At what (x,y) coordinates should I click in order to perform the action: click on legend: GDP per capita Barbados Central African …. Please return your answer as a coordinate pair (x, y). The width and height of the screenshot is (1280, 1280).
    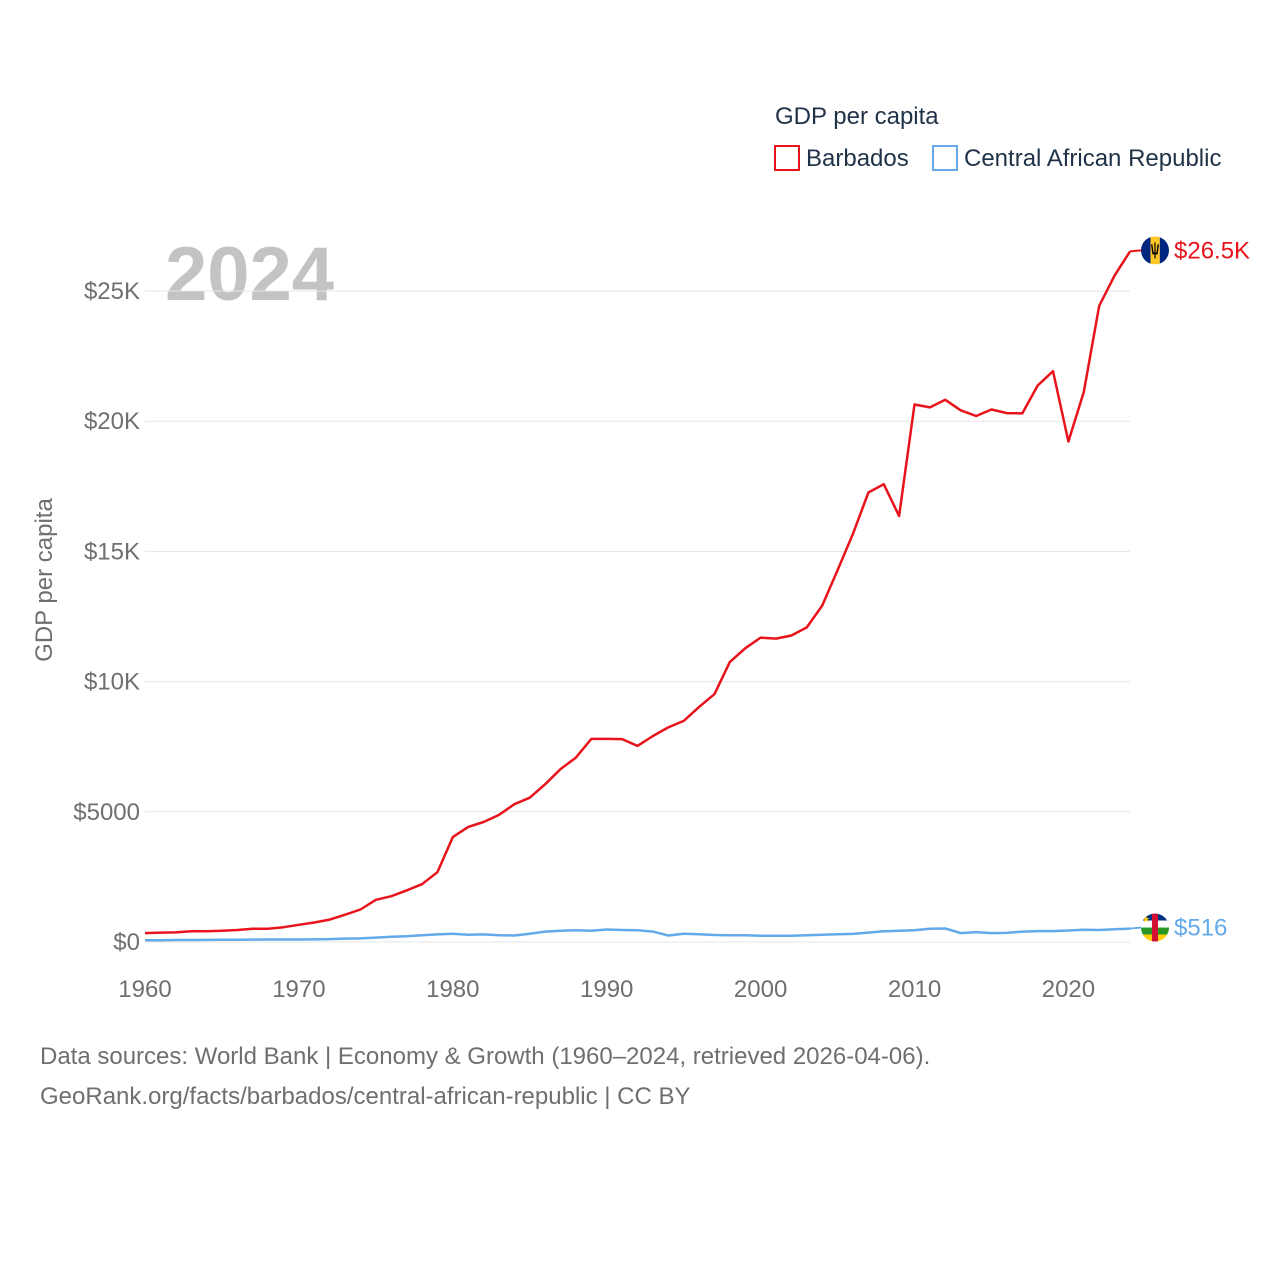
    Looking at the image, I should click on (997, 137).